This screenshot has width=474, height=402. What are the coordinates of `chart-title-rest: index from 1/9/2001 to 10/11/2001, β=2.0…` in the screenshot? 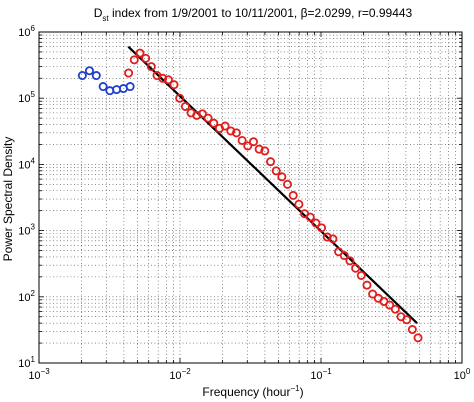 It's located at (261, 13).